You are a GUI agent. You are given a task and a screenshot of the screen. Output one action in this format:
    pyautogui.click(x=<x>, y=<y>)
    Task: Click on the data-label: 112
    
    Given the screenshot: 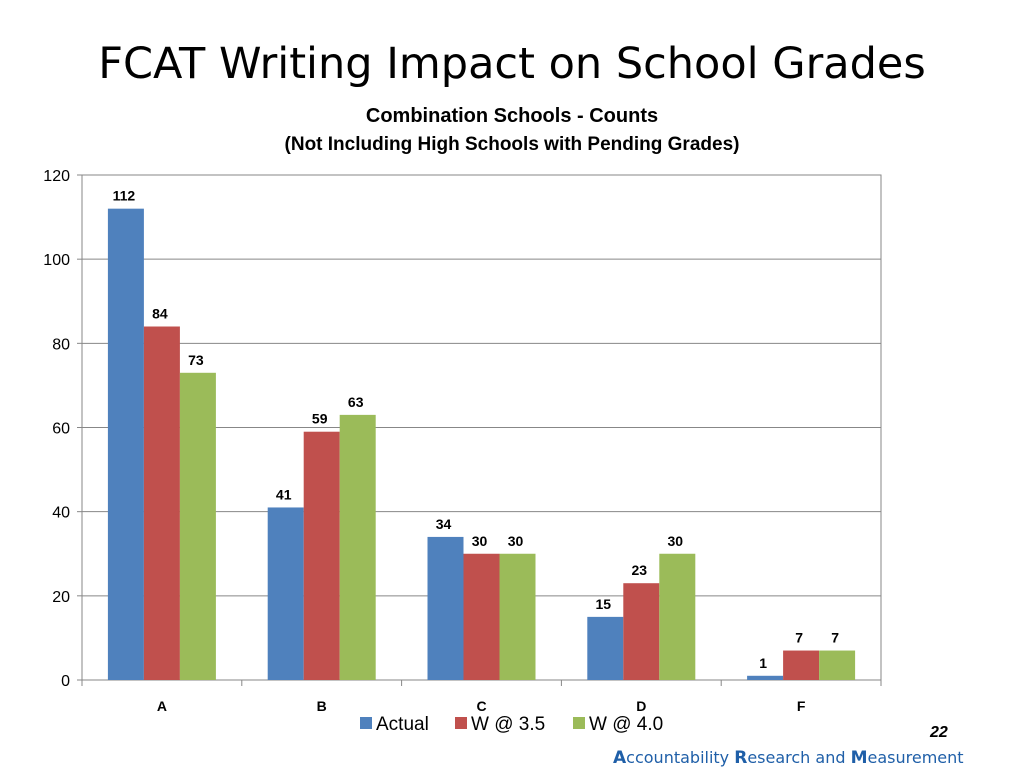 What is the action you would take?
    pyautogui.click(x=124, y=196)
    